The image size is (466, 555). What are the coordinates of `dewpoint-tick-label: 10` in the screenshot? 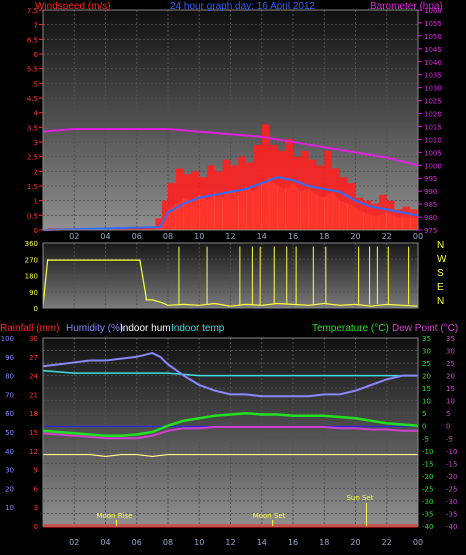 It's located at (450, 402).